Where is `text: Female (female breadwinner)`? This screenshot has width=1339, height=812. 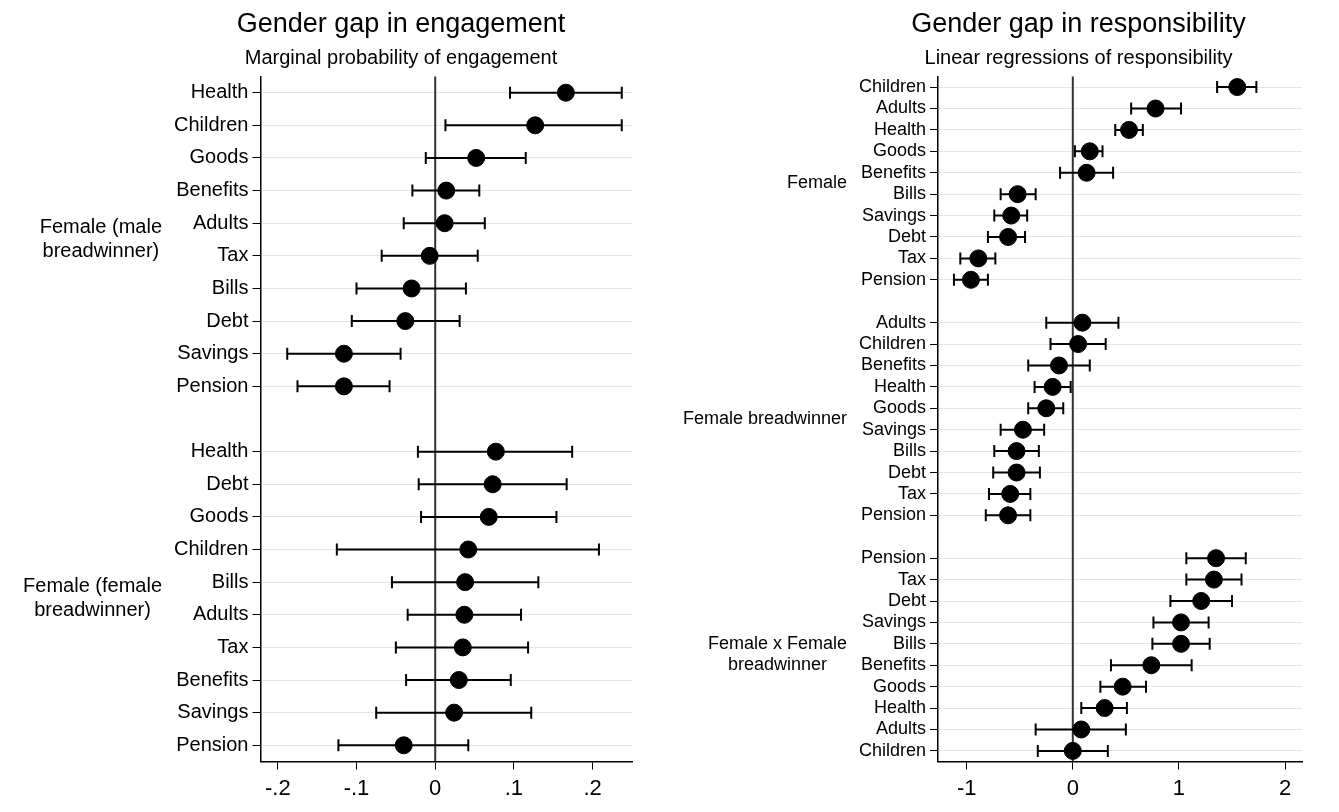 text: Female (female breadwinner) is located at coordinates (92, 596).